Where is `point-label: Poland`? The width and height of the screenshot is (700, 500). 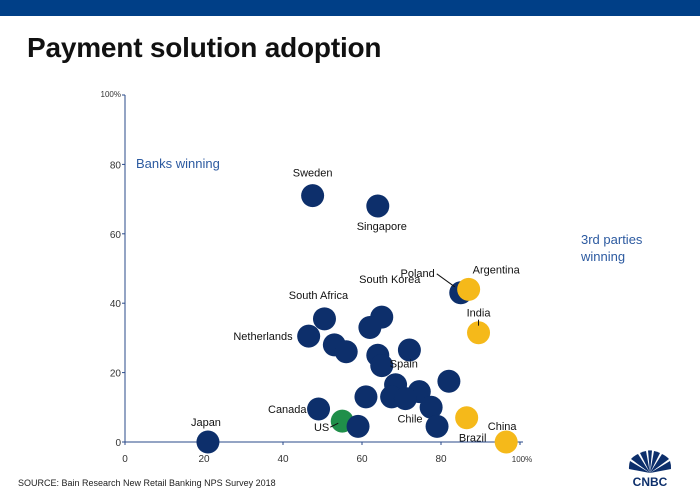 point-label: Poland is located at coordinates (417, 274).